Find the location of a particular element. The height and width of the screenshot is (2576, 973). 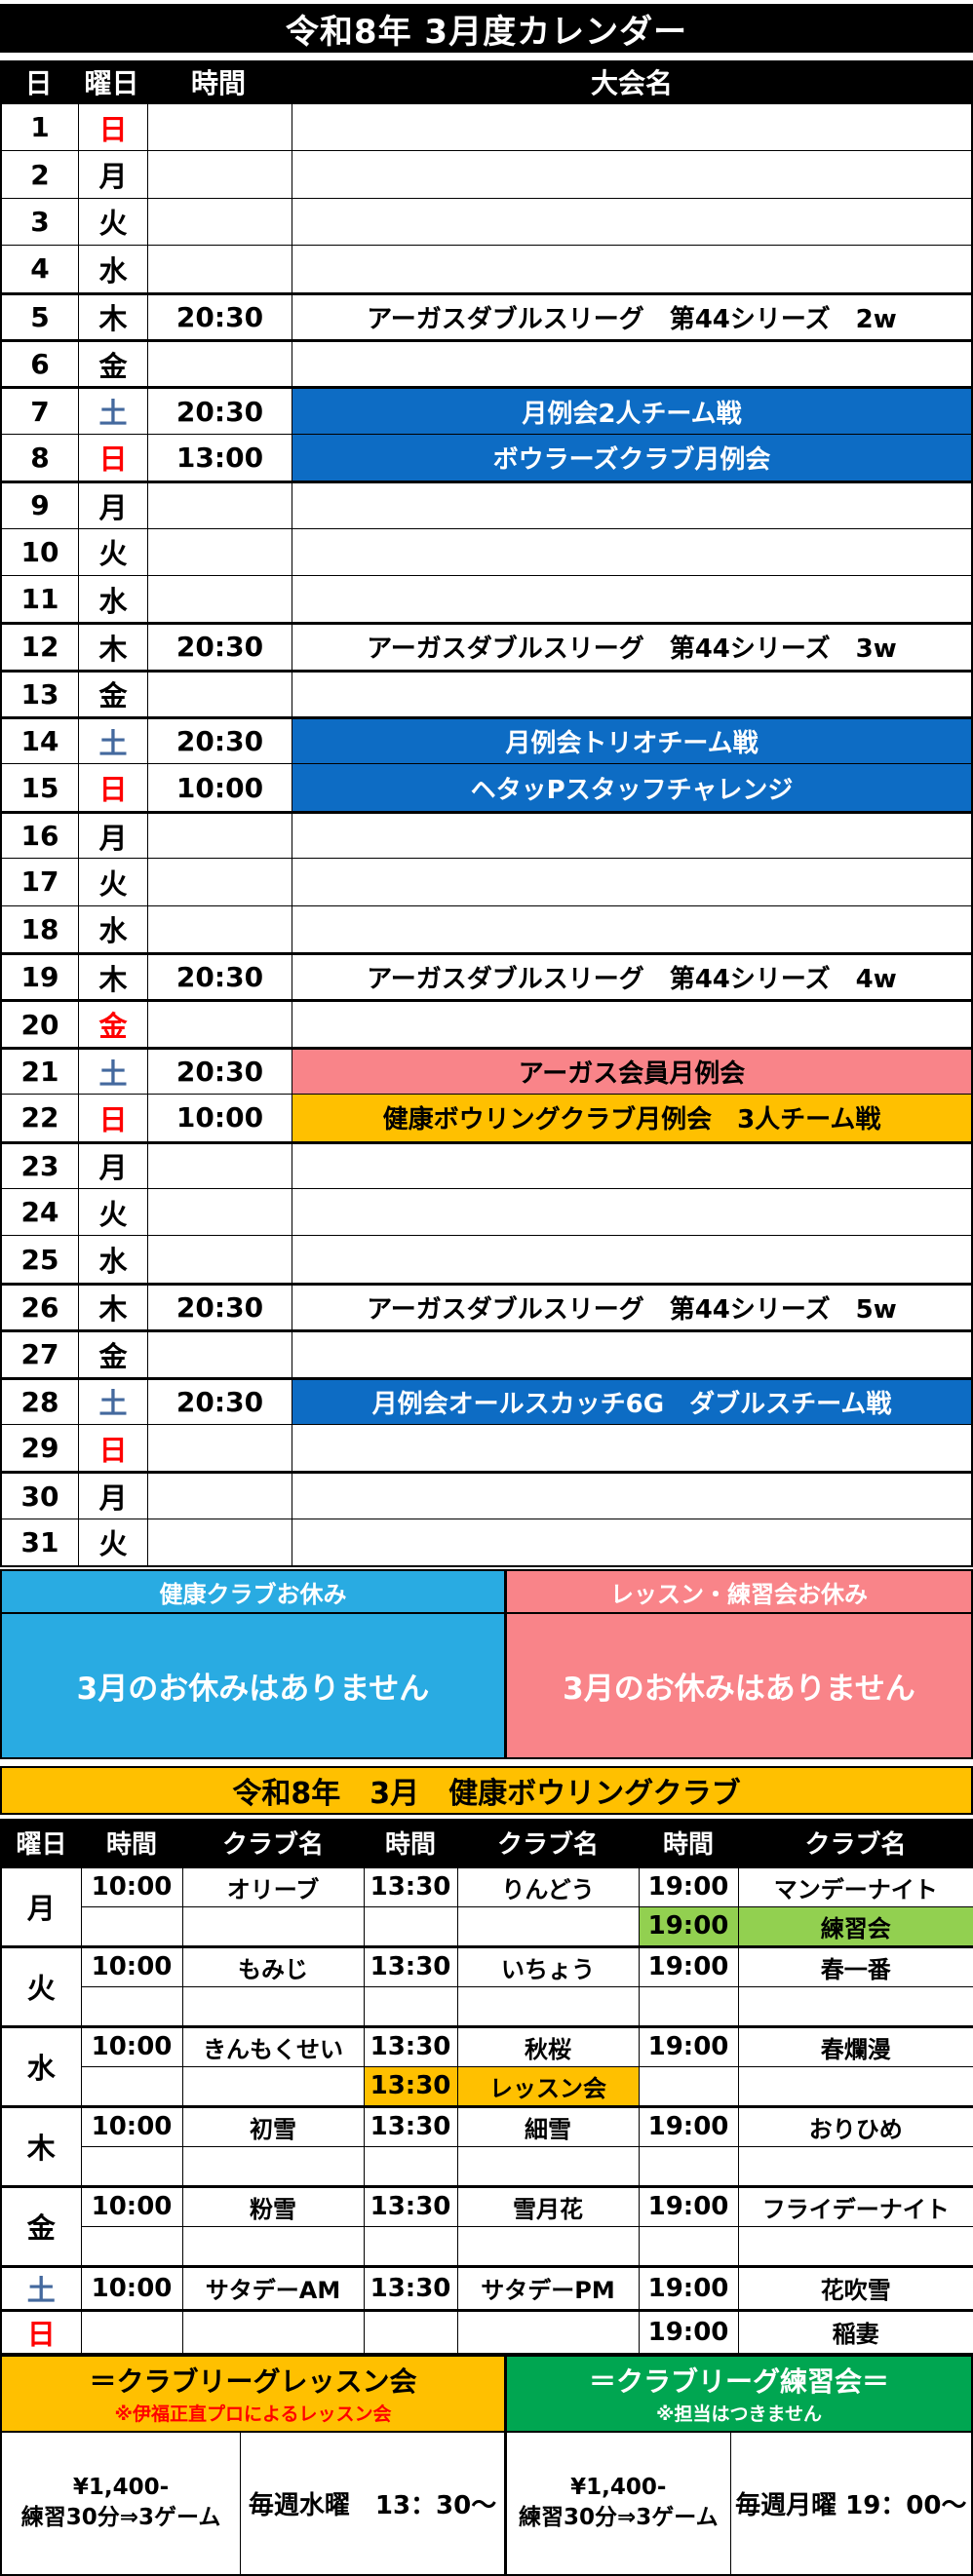

event-name: 月例会トリオチーム戦 is located at coordinates (632, 741).